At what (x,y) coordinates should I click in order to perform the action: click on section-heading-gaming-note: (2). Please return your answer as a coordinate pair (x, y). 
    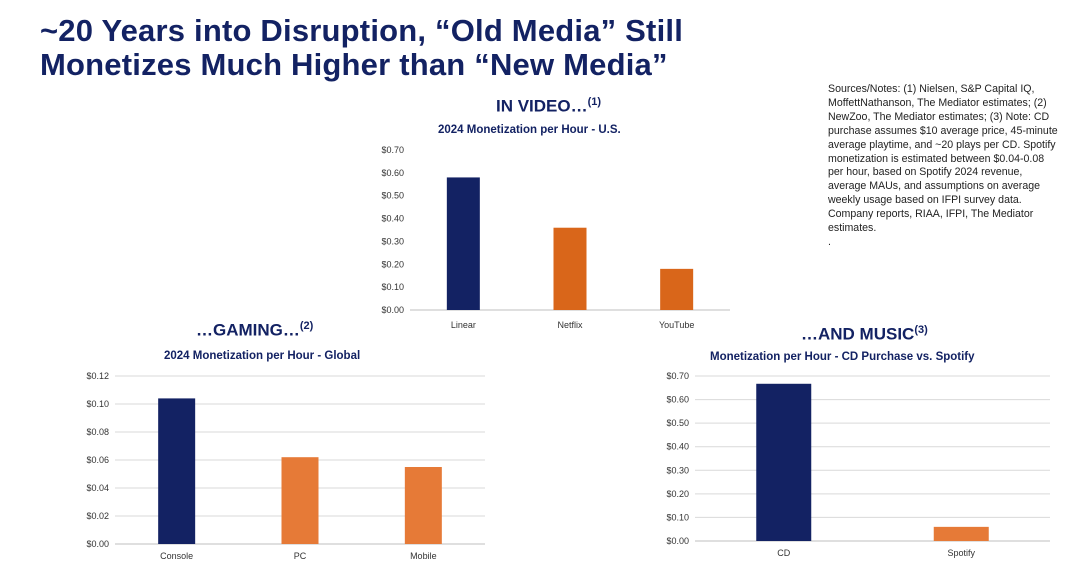
    Looking at the image, I should click on (306, 326).